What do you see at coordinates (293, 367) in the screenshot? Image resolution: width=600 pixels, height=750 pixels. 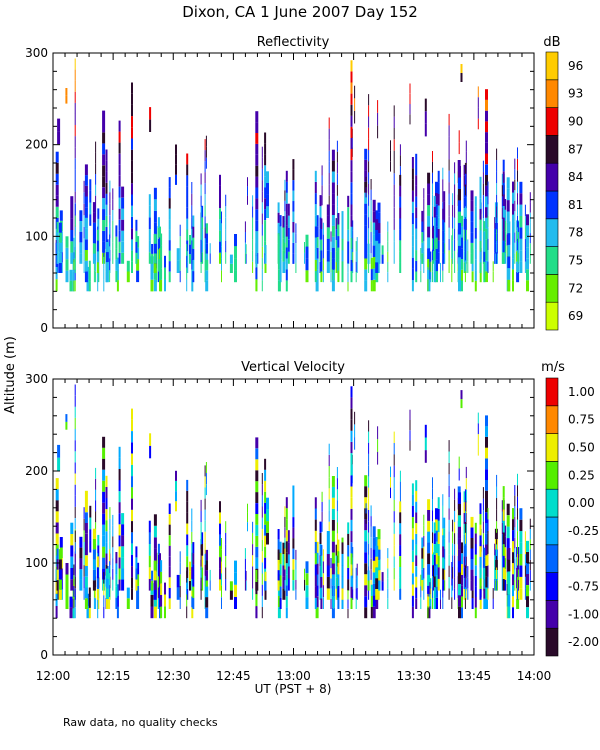 I see `velocity-title: Vertical Velocity` at bounding box center [293, 367].